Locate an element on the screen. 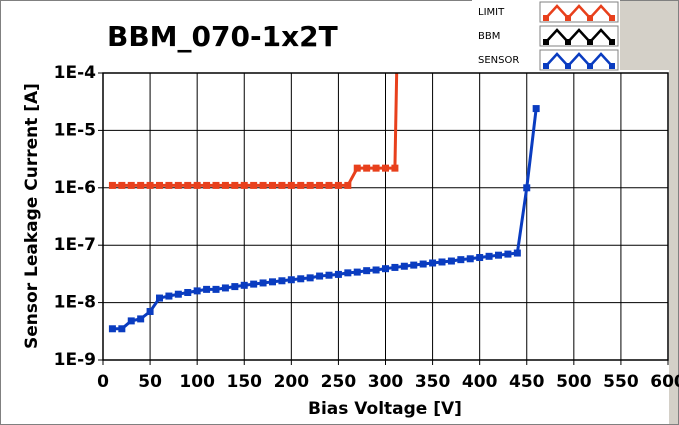  x-tick-label: 100 is located at coordinates (197, 382).